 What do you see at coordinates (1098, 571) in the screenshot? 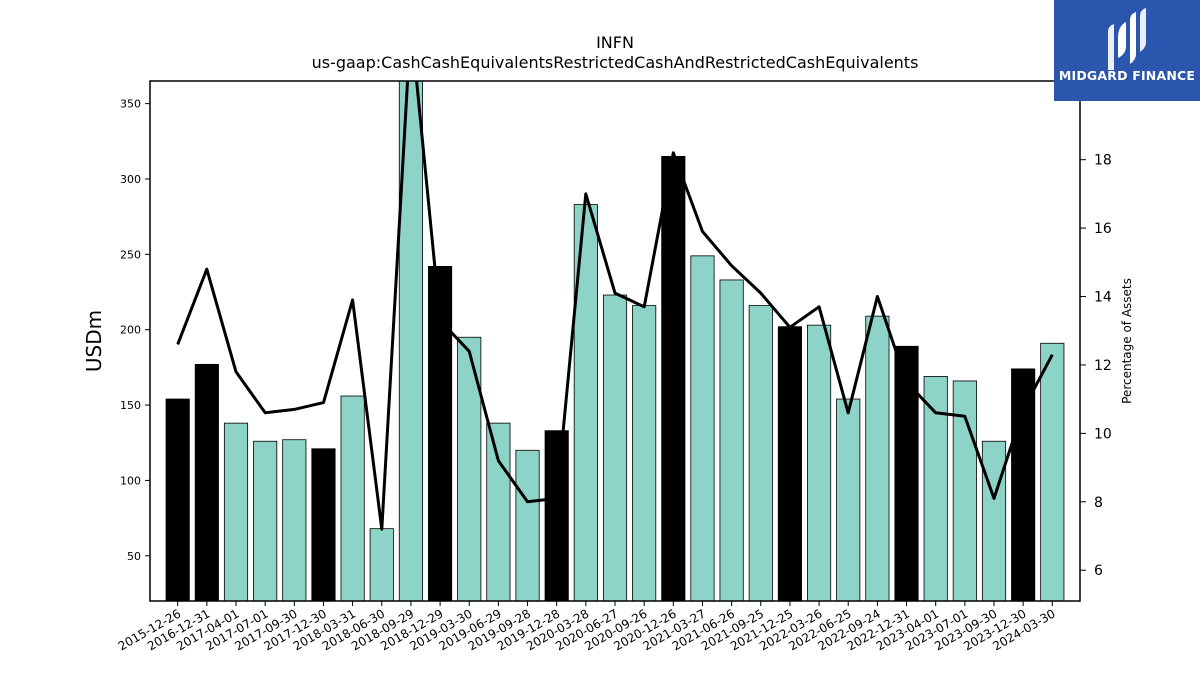
I see `y2-tick-label: 6` at bounding box center [1098, 571].